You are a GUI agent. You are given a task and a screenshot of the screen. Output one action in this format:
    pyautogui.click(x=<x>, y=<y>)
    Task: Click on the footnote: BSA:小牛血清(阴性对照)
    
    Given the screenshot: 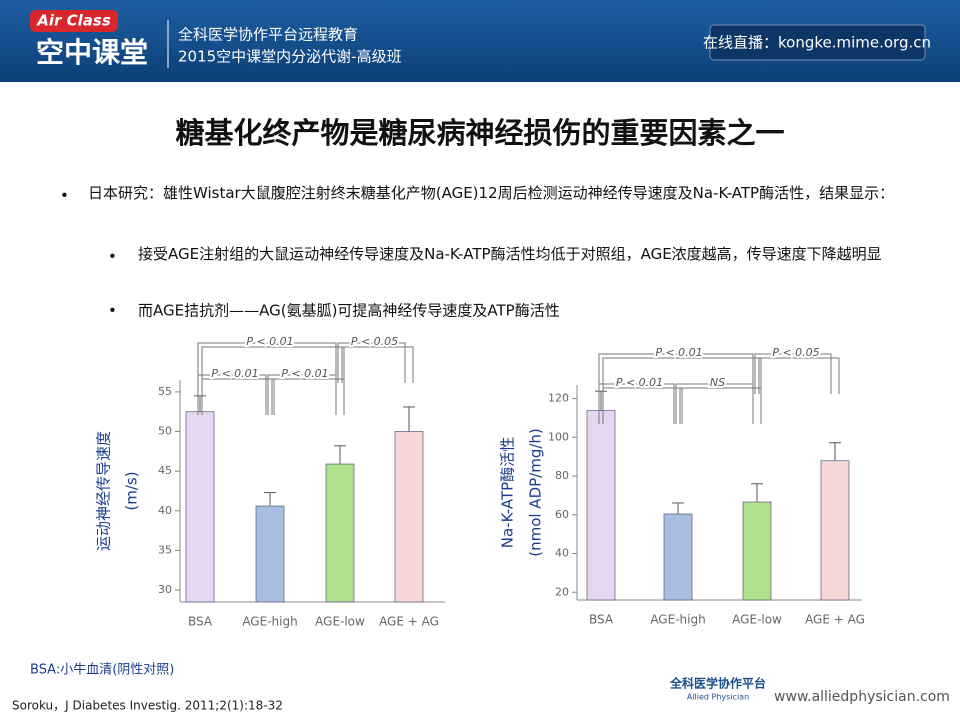 What is the action you would take?
    pyautogui.click(x=102, y=670)
    